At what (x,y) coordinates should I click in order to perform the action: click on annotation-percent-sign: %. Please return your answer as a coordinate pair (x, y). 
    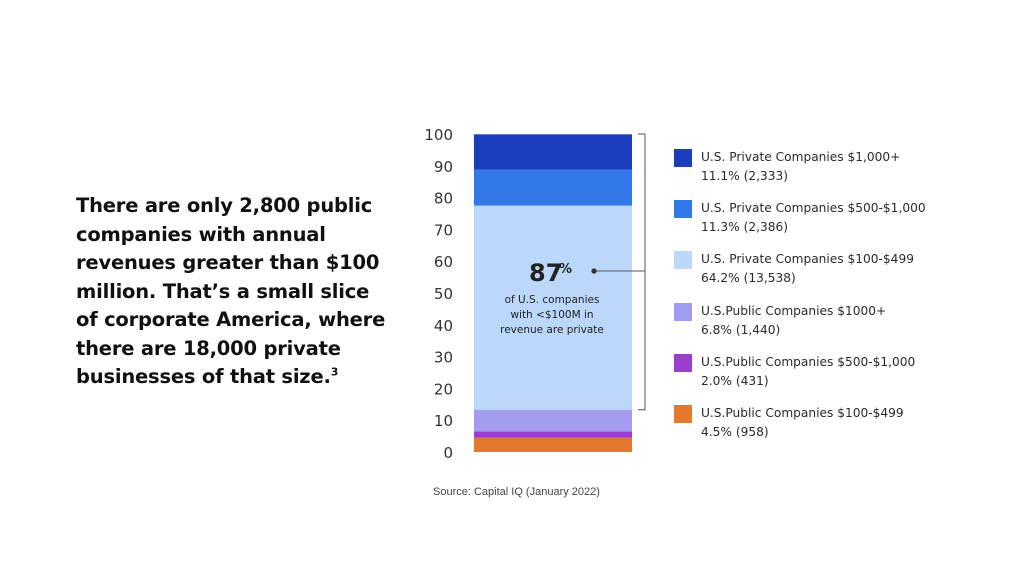
    Looking at the image, I should click on (565, 269).